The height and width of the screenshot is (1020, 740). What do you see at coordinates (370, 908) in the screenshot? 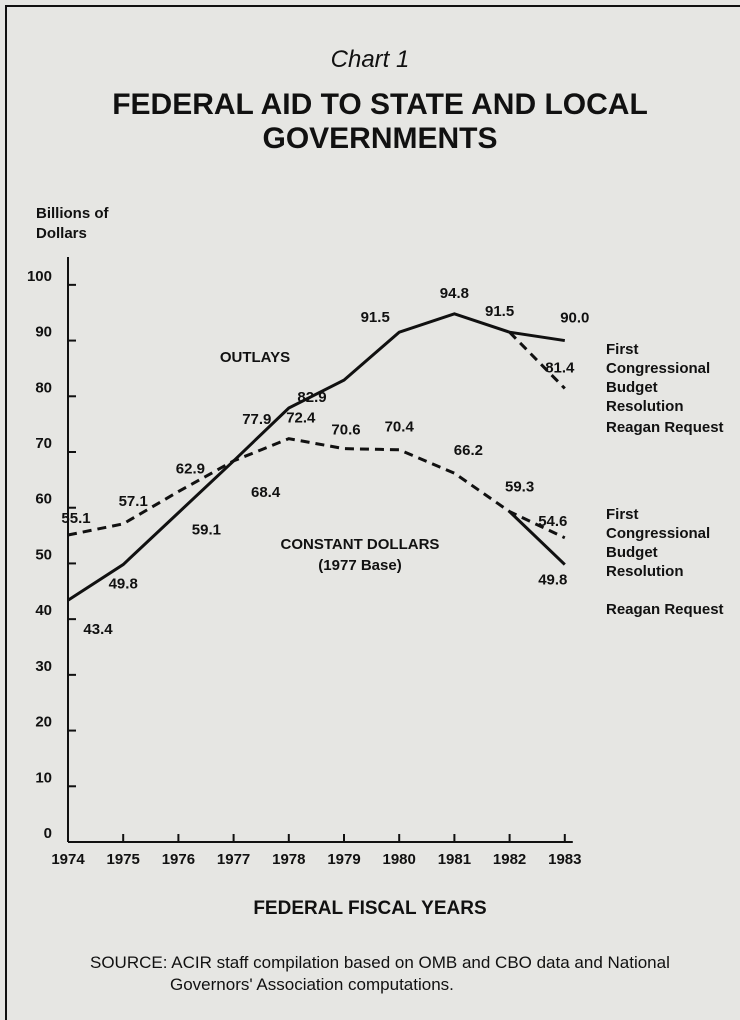
I see `x-axis-label: FEDERAL FISCAL YEARS` at bounding box center [370, 908].